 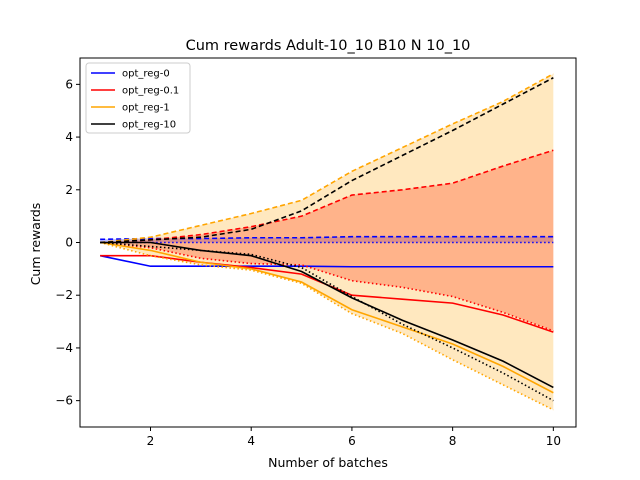 I want to click on legend-label: opt_reg-10, so click(x=149, y=125).